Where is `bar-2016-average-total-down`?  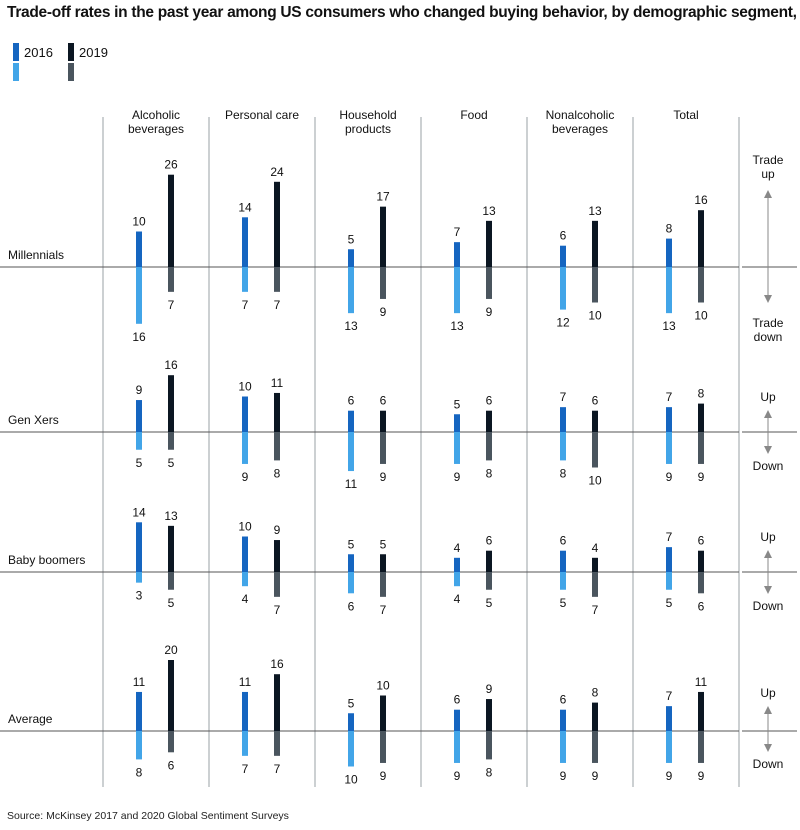 bar-2016-average-total-down is located at coordinates (669, 747).